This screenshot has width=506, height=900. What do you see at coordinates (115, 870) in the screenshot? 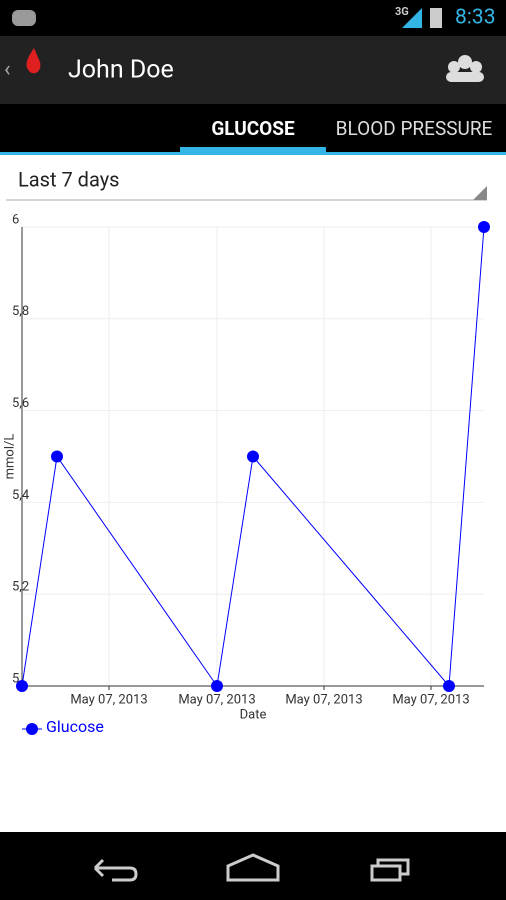
I see `back-button` at bounding box center [115, 870].